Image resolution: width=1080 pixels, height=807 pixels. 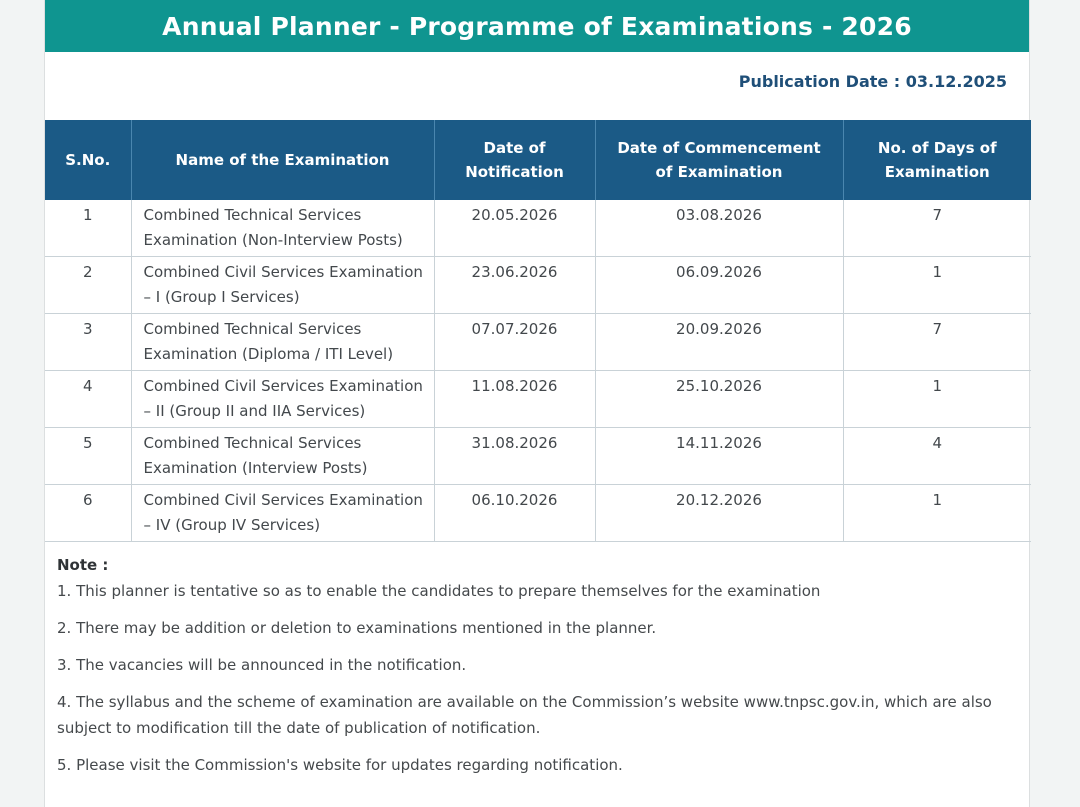 What do you see at coordinates (719, 160) in the screenshot?
I see `header-commencement-date: Date of Commencement of Examination` at bounding box center [719, 160].